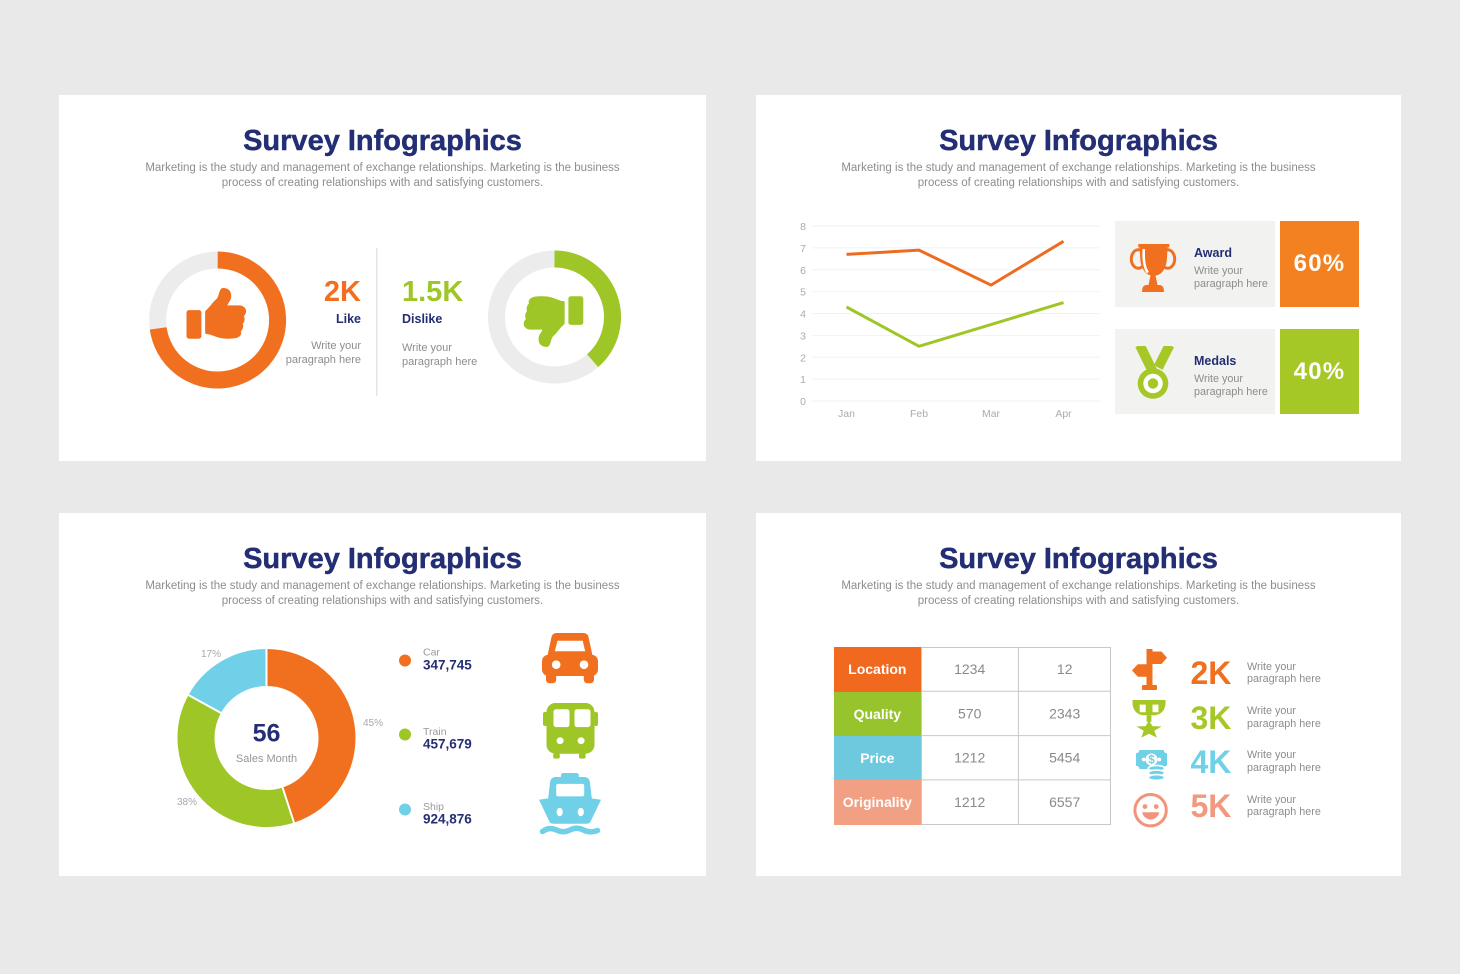 This screenshot has width=1460, height=974. What do you see at coordinates (1064, 802) in the screenshot?
I see `svg-text: 6557` at bounding box center [1064, 802].